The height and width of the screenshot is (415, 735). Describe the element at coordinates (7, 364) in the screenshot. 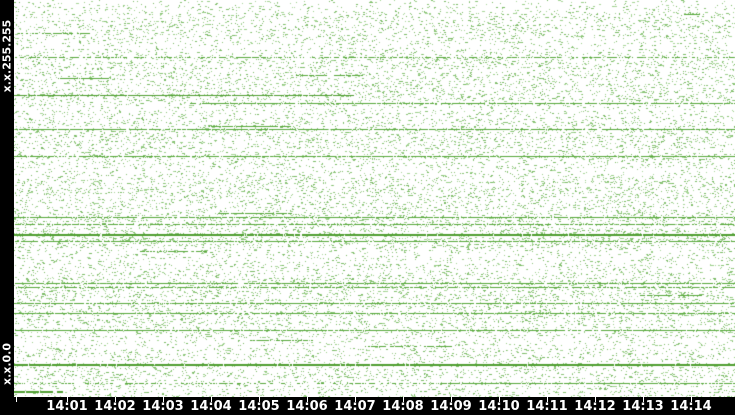

I see `y-axis-bottom-label: x.x.0.0` at that location.